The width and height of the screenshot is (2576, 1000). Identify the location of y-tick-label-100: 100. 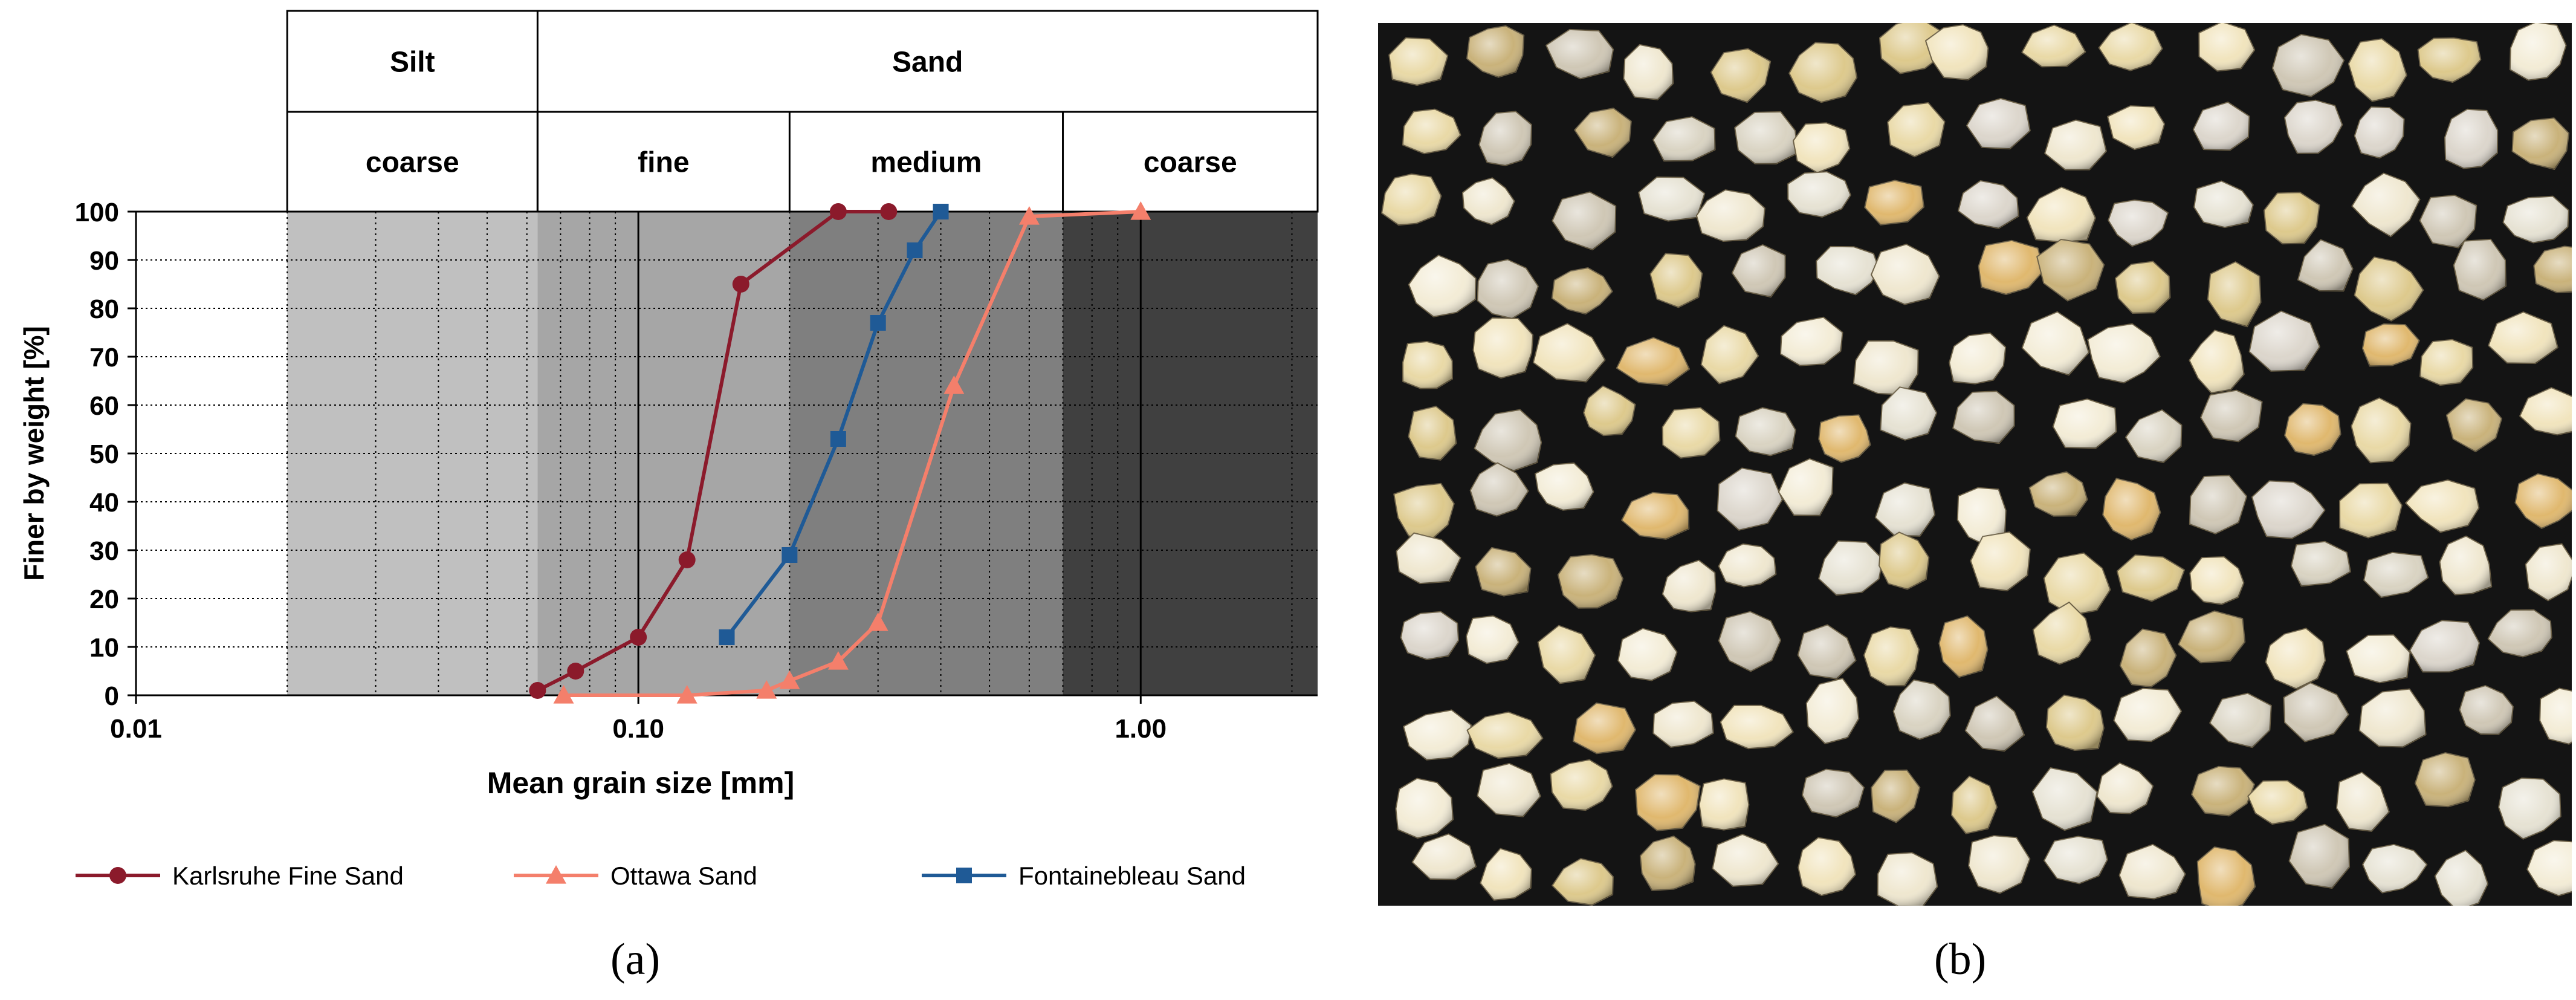
(97, 212).